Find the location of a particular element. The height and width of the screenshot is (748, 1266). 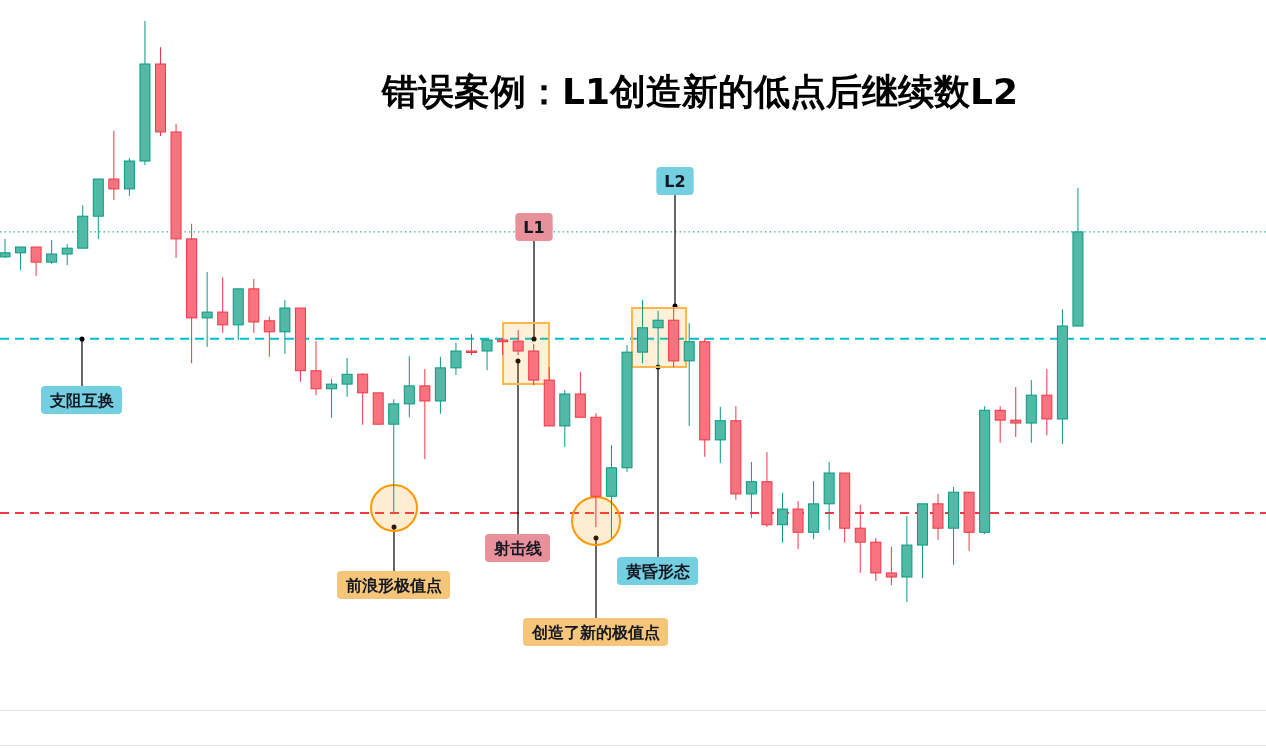

annotation: L1 is located at coordinates (534, 227).